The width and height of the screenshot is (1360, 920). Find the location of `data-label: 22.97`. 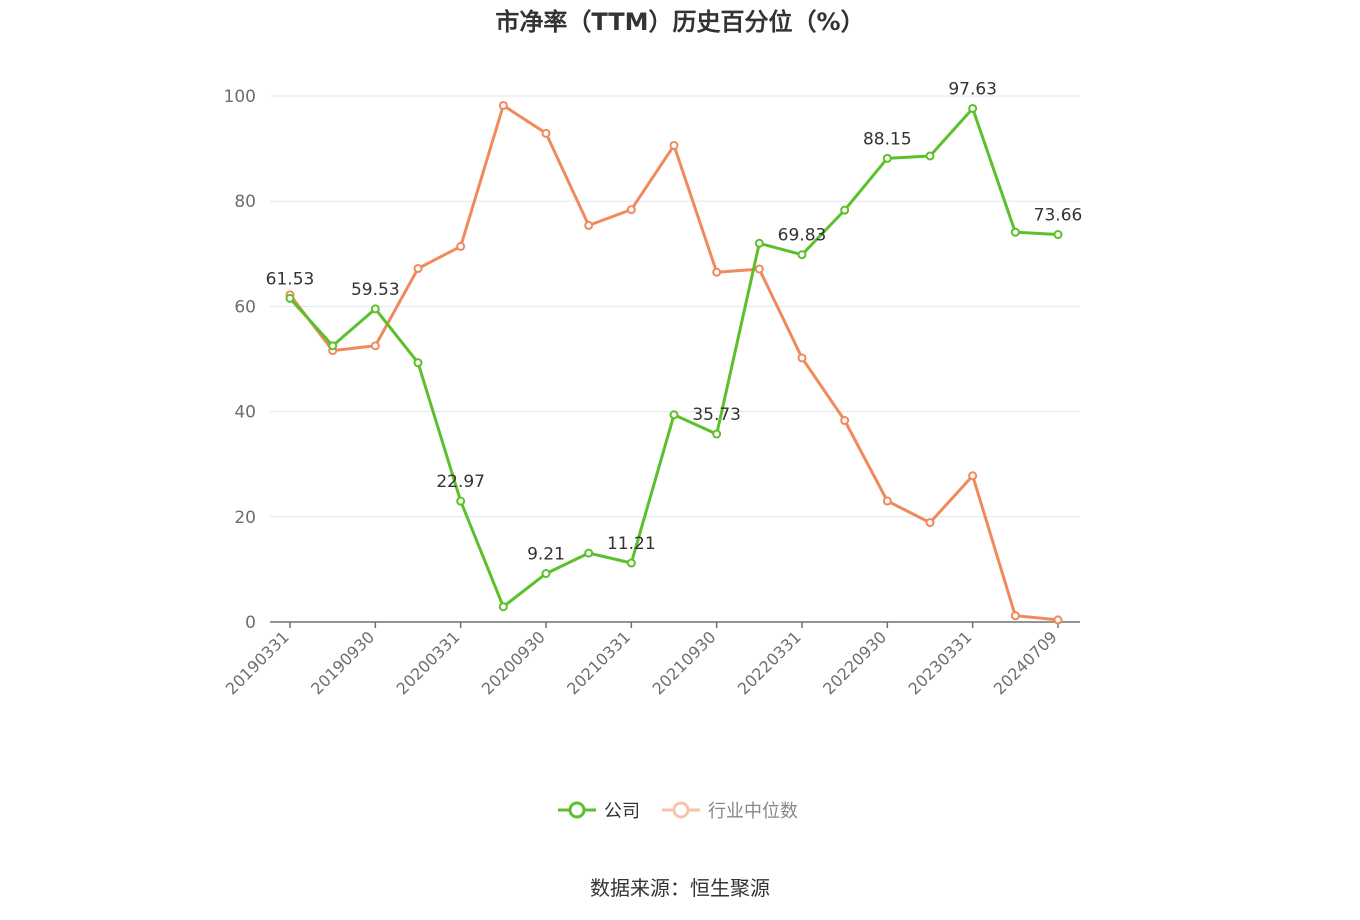

data-label: 22.97 is located at coordinates (460, 482).